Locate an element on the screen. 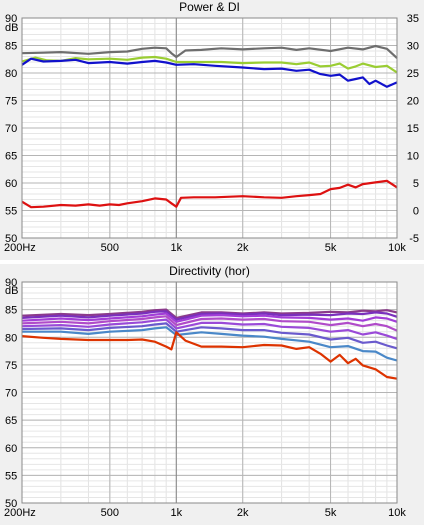  y2-tick-label: 20 is located at coordinates (413, 102).